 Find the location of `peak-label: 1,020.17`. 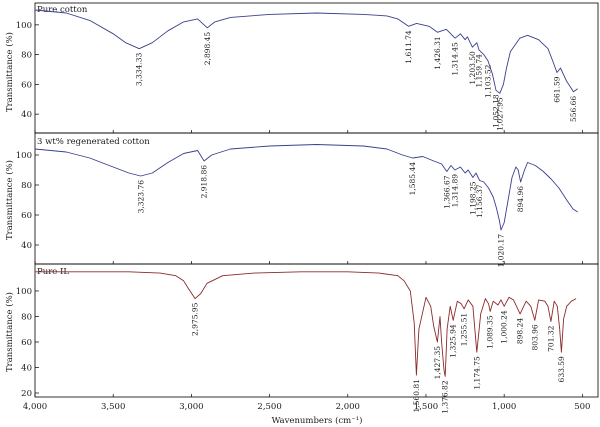

peak-label: 1,020.17 is located at coordinates (501, 251).